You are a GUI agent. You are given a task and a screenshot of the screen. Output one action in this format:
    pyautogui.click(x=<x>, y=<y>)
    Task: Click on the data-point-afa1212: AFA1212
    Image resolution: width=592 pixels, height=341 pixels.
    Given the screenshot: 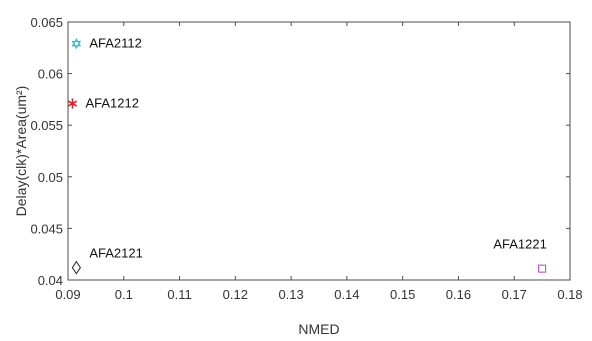 What is the action you would take?
    pyautogui.click(x=103, y=103)
    